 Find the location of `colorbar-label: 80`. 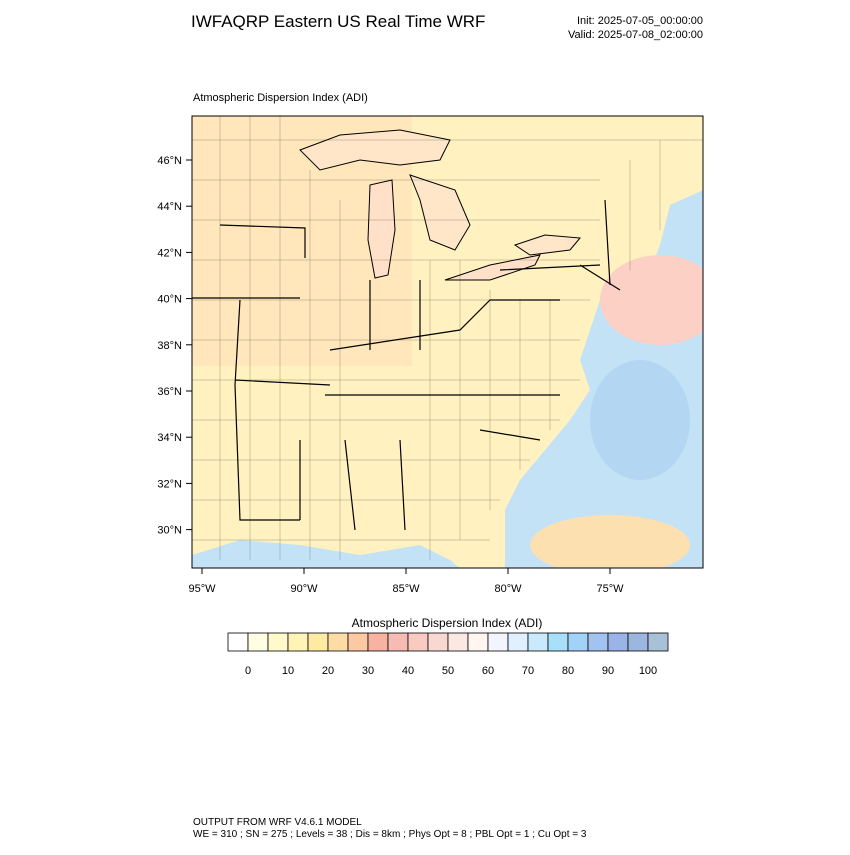

colorbar-label: 80 is located at coordinates (568, 671).